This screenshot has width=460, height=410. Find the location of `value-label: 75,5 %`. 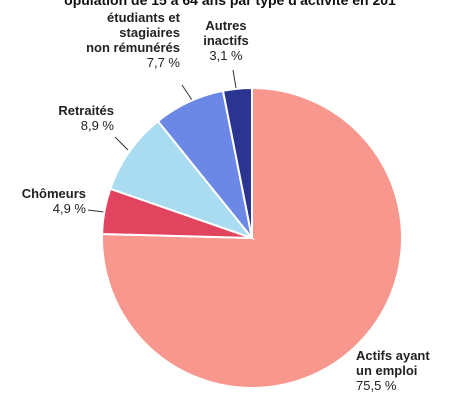

value-label: 75,5 % is located at coordinates (376, 385).